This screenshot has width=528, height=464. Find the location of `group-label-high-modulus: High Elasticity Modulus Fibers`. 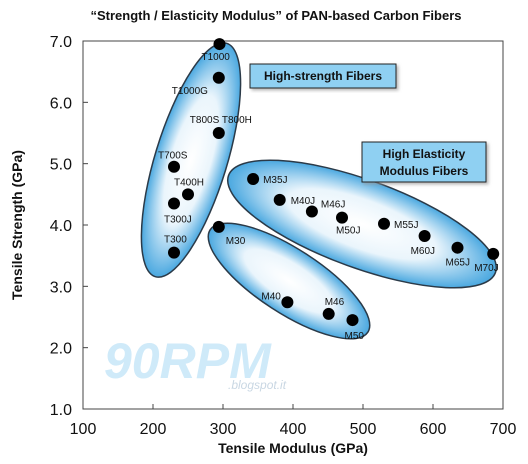

group-label-high-modulus: High Elasticity Modulus Fibers is located at coordinates (424, 162).